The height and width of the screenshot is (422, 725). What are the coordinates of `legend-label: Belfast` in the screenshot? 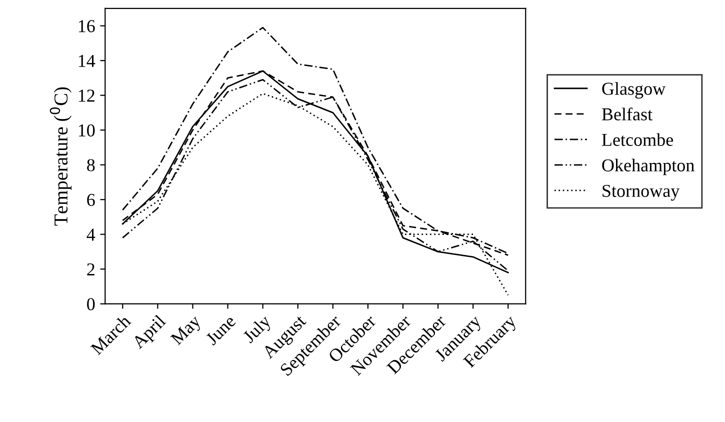 It's located at (627, 114).